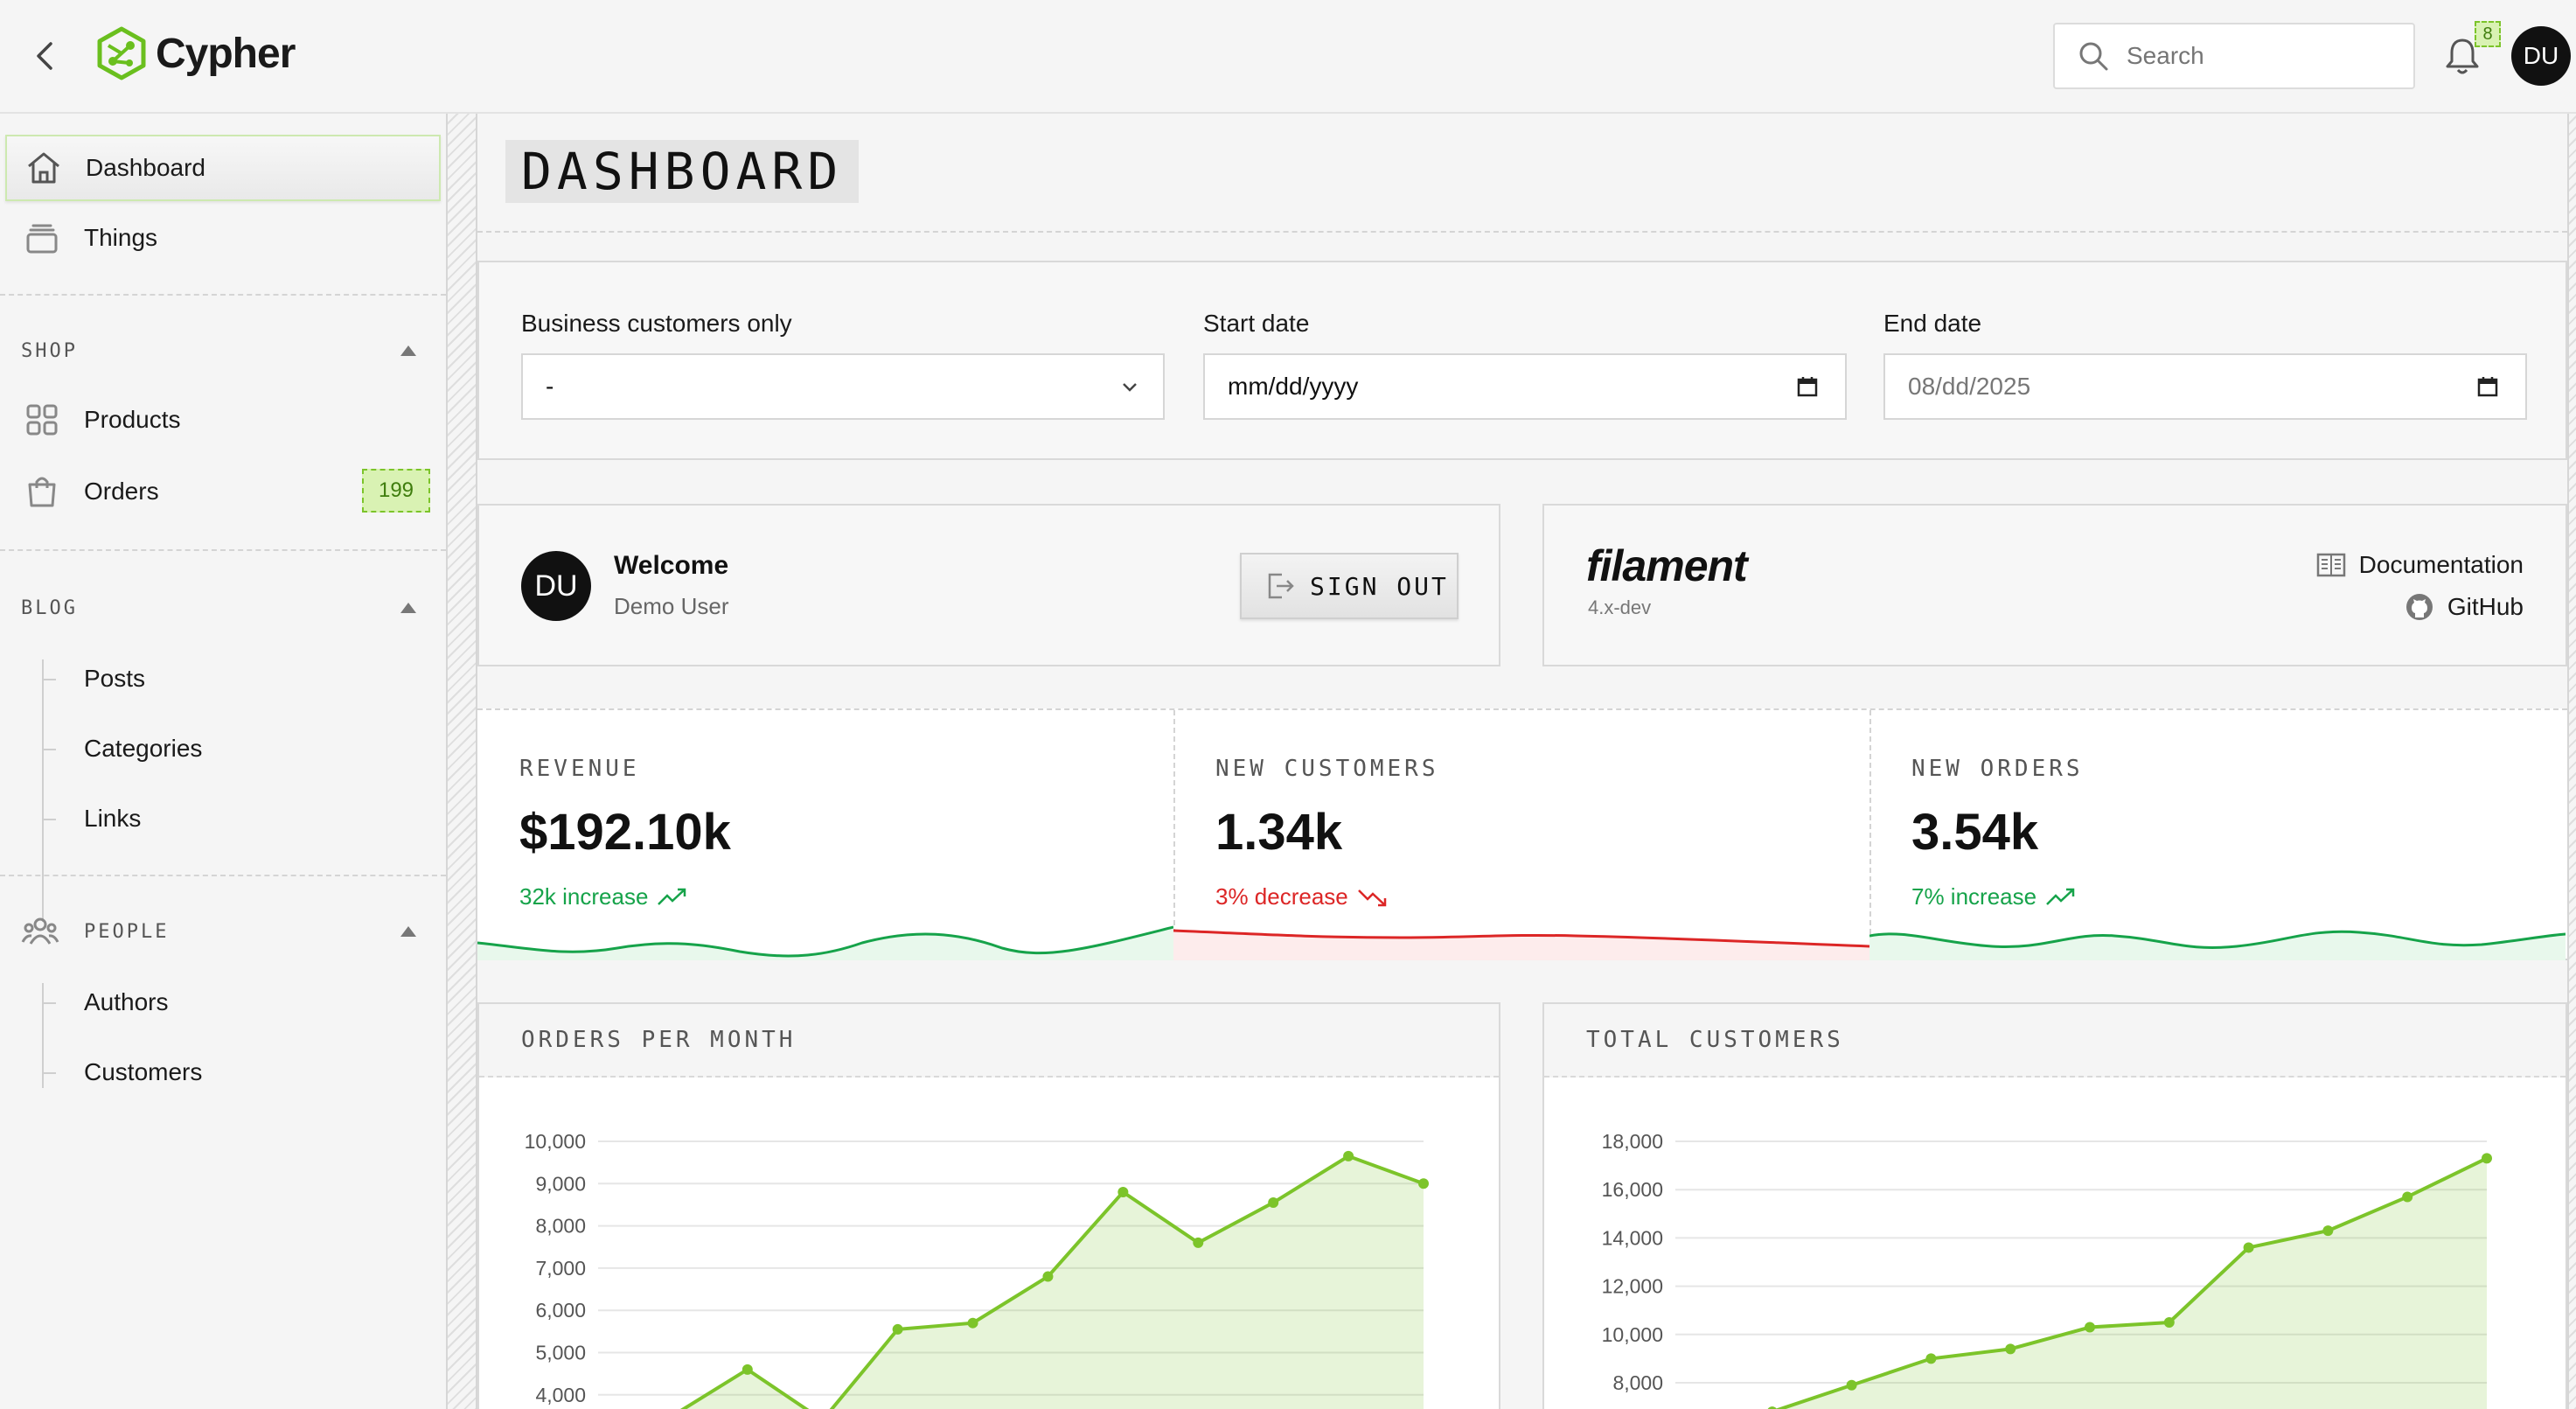 This screenshot has height=1409, width=2576. I want to click on sidebar-item-label: Posts, so click(115, 678).